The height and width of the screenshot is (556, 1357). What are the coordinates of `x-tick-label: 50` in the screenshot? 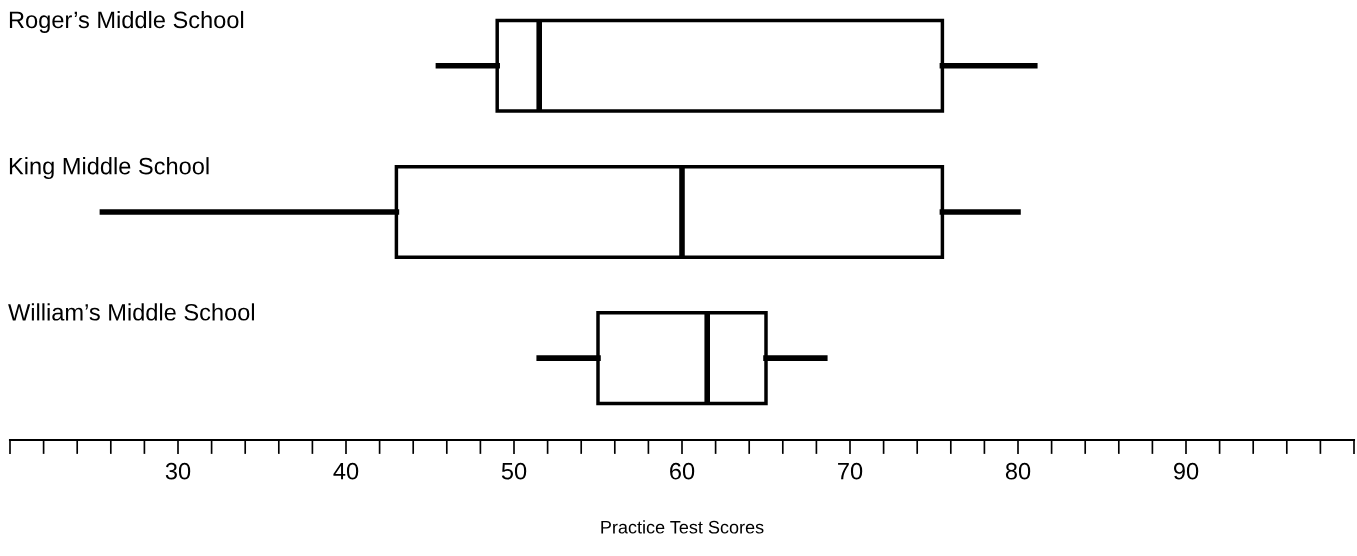 It's located at (514, 471).